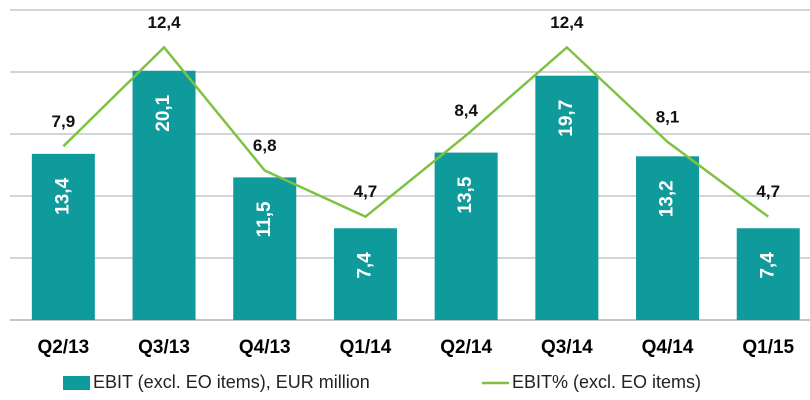 The image size is (810, 400). I want to click on legend-swatch, so click(76, 383).